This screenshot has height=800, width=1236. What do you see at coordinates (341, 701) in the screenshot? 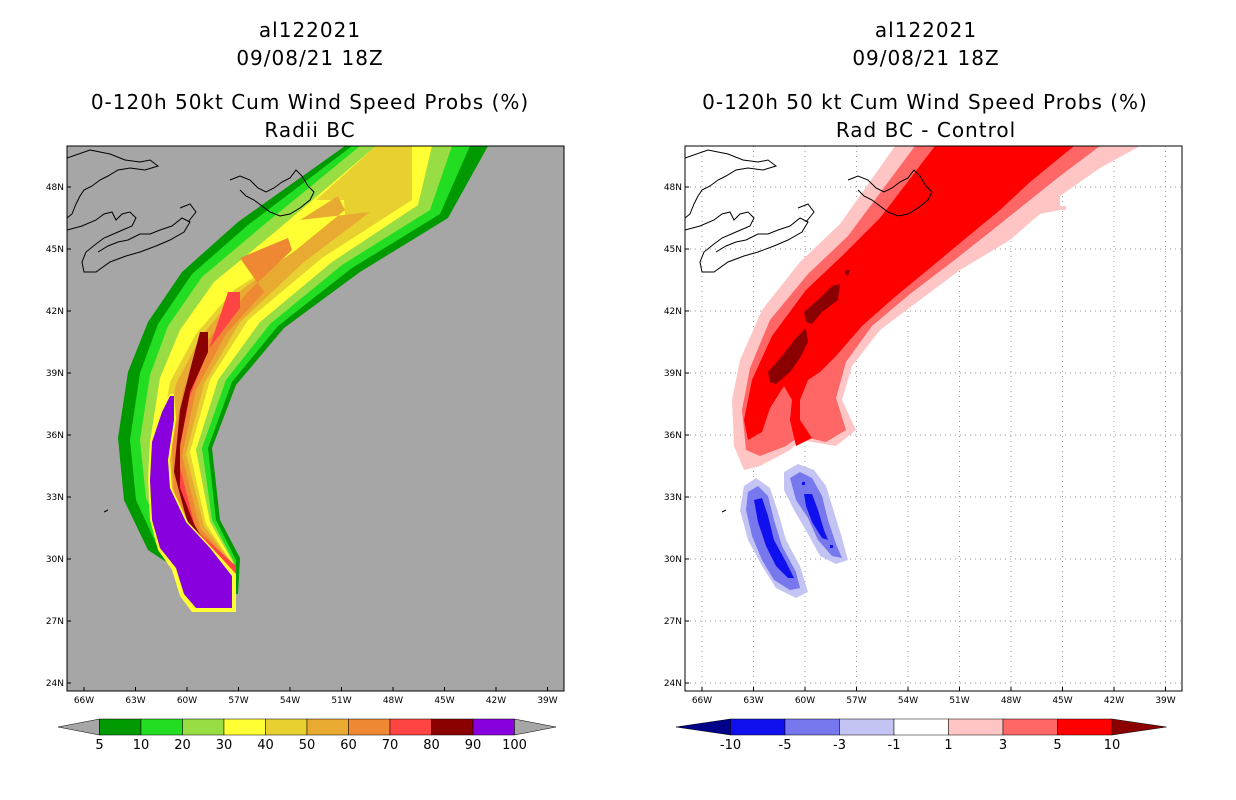
I see `left-lon-label: 51W` at bounding box center [341, 701].